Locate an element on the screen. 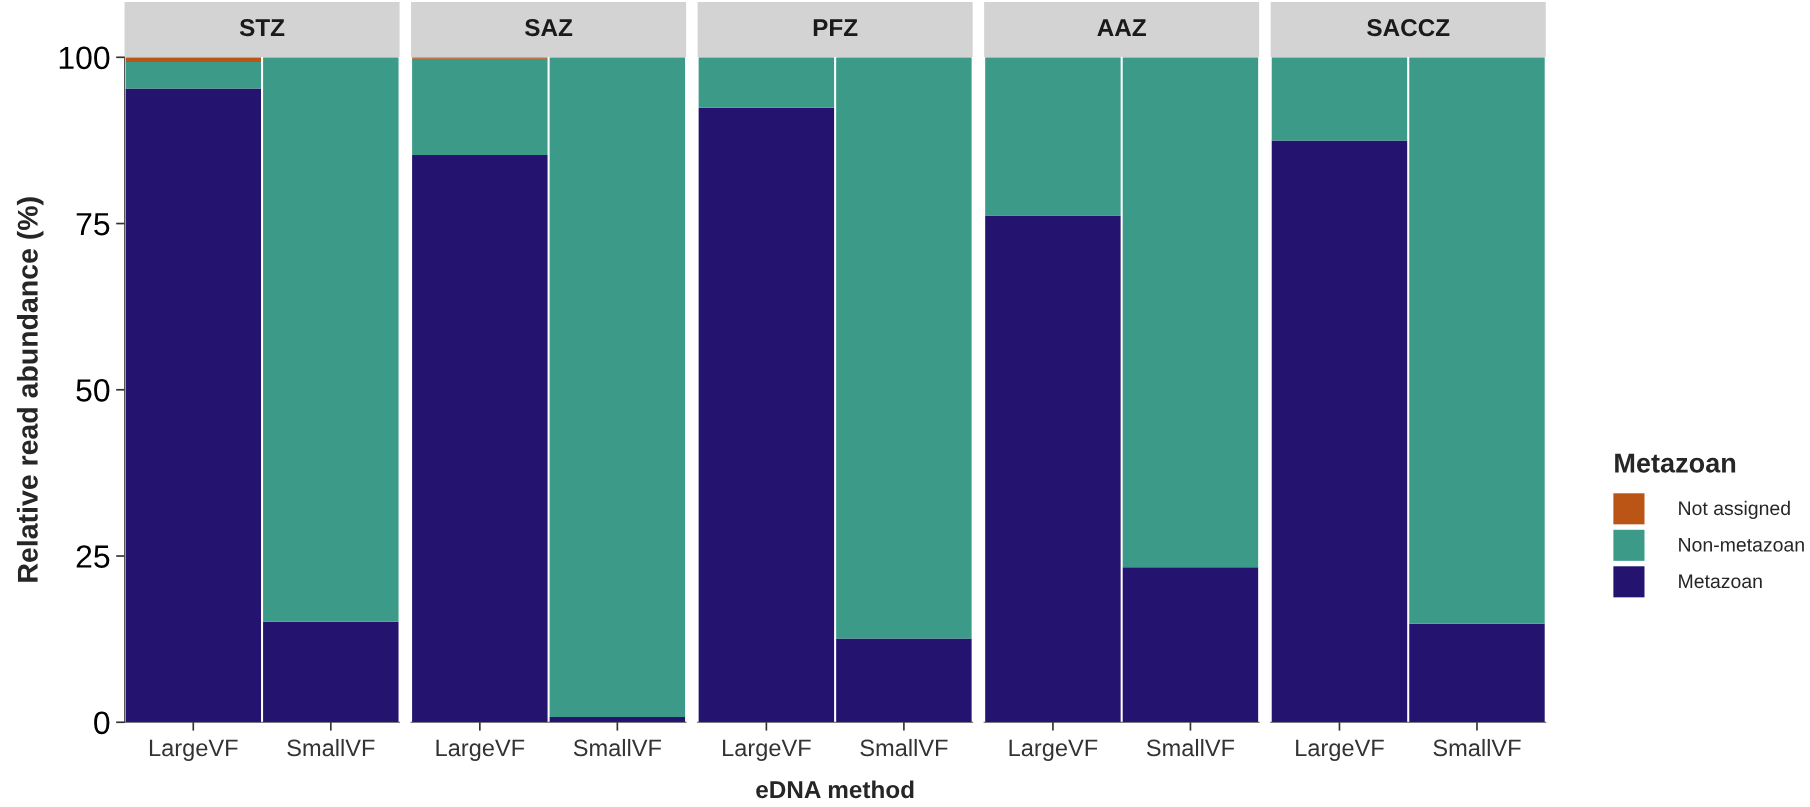  legend-label: Metazoan is located at coordinates (1720, 581).